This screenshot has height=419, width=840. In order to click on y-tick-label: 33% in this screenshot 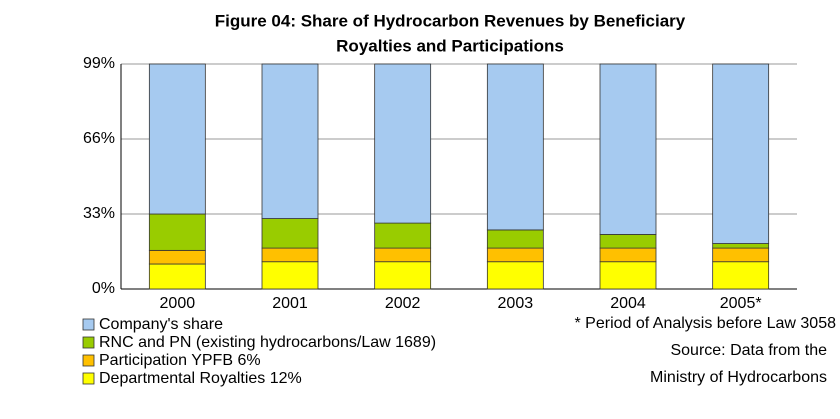, I will do `click(99, 213)`.